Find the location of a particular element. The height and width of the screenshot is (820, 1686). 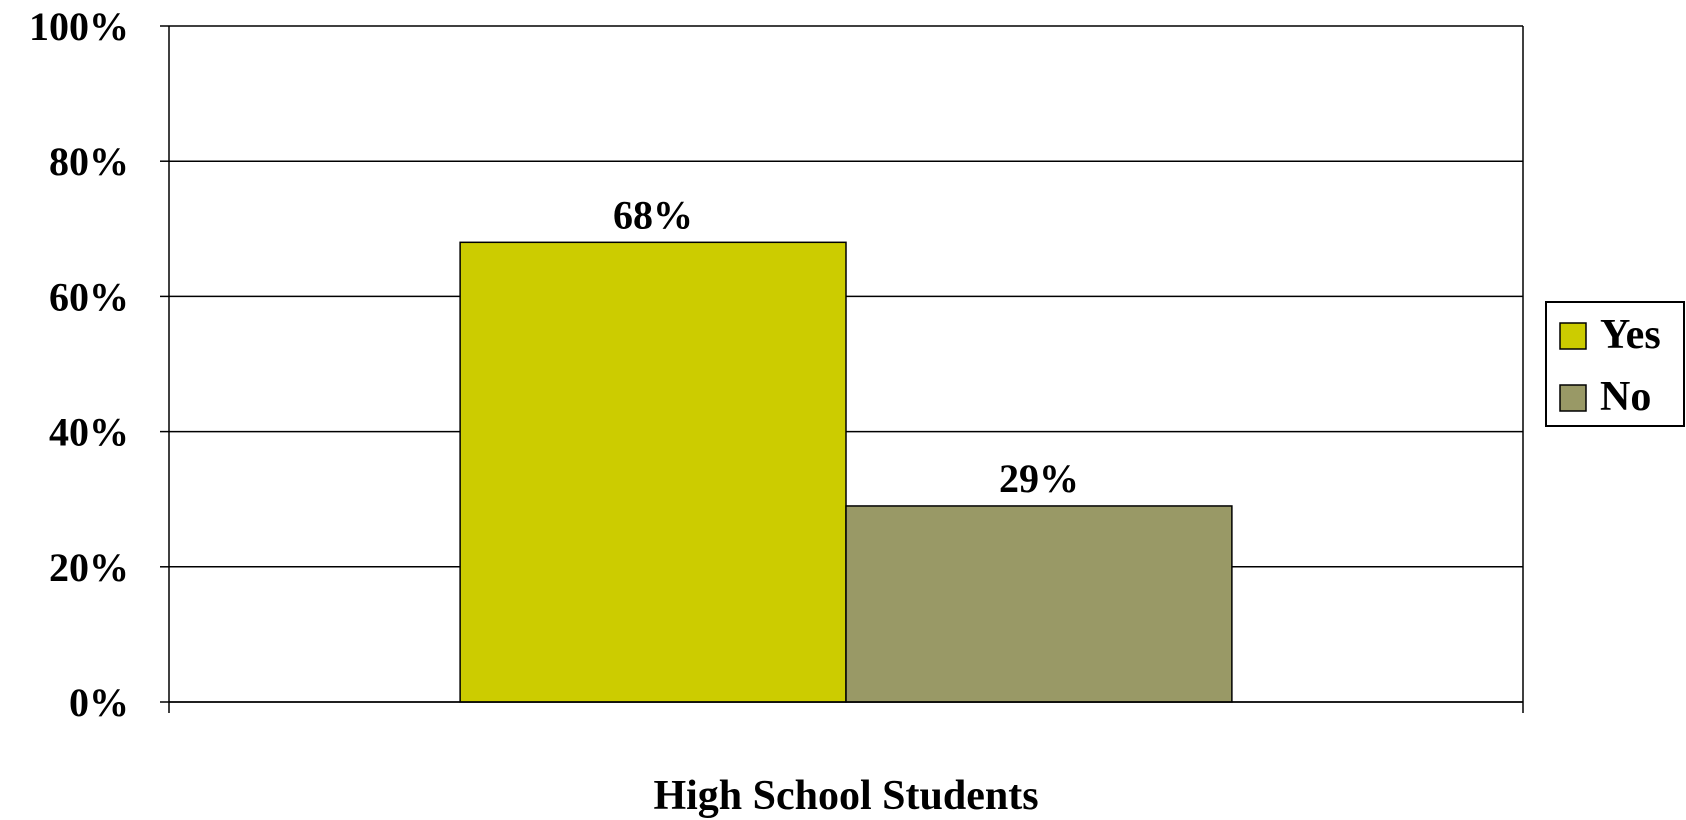

legend-label-yes: Yes is located at coordinates (1630, 335).